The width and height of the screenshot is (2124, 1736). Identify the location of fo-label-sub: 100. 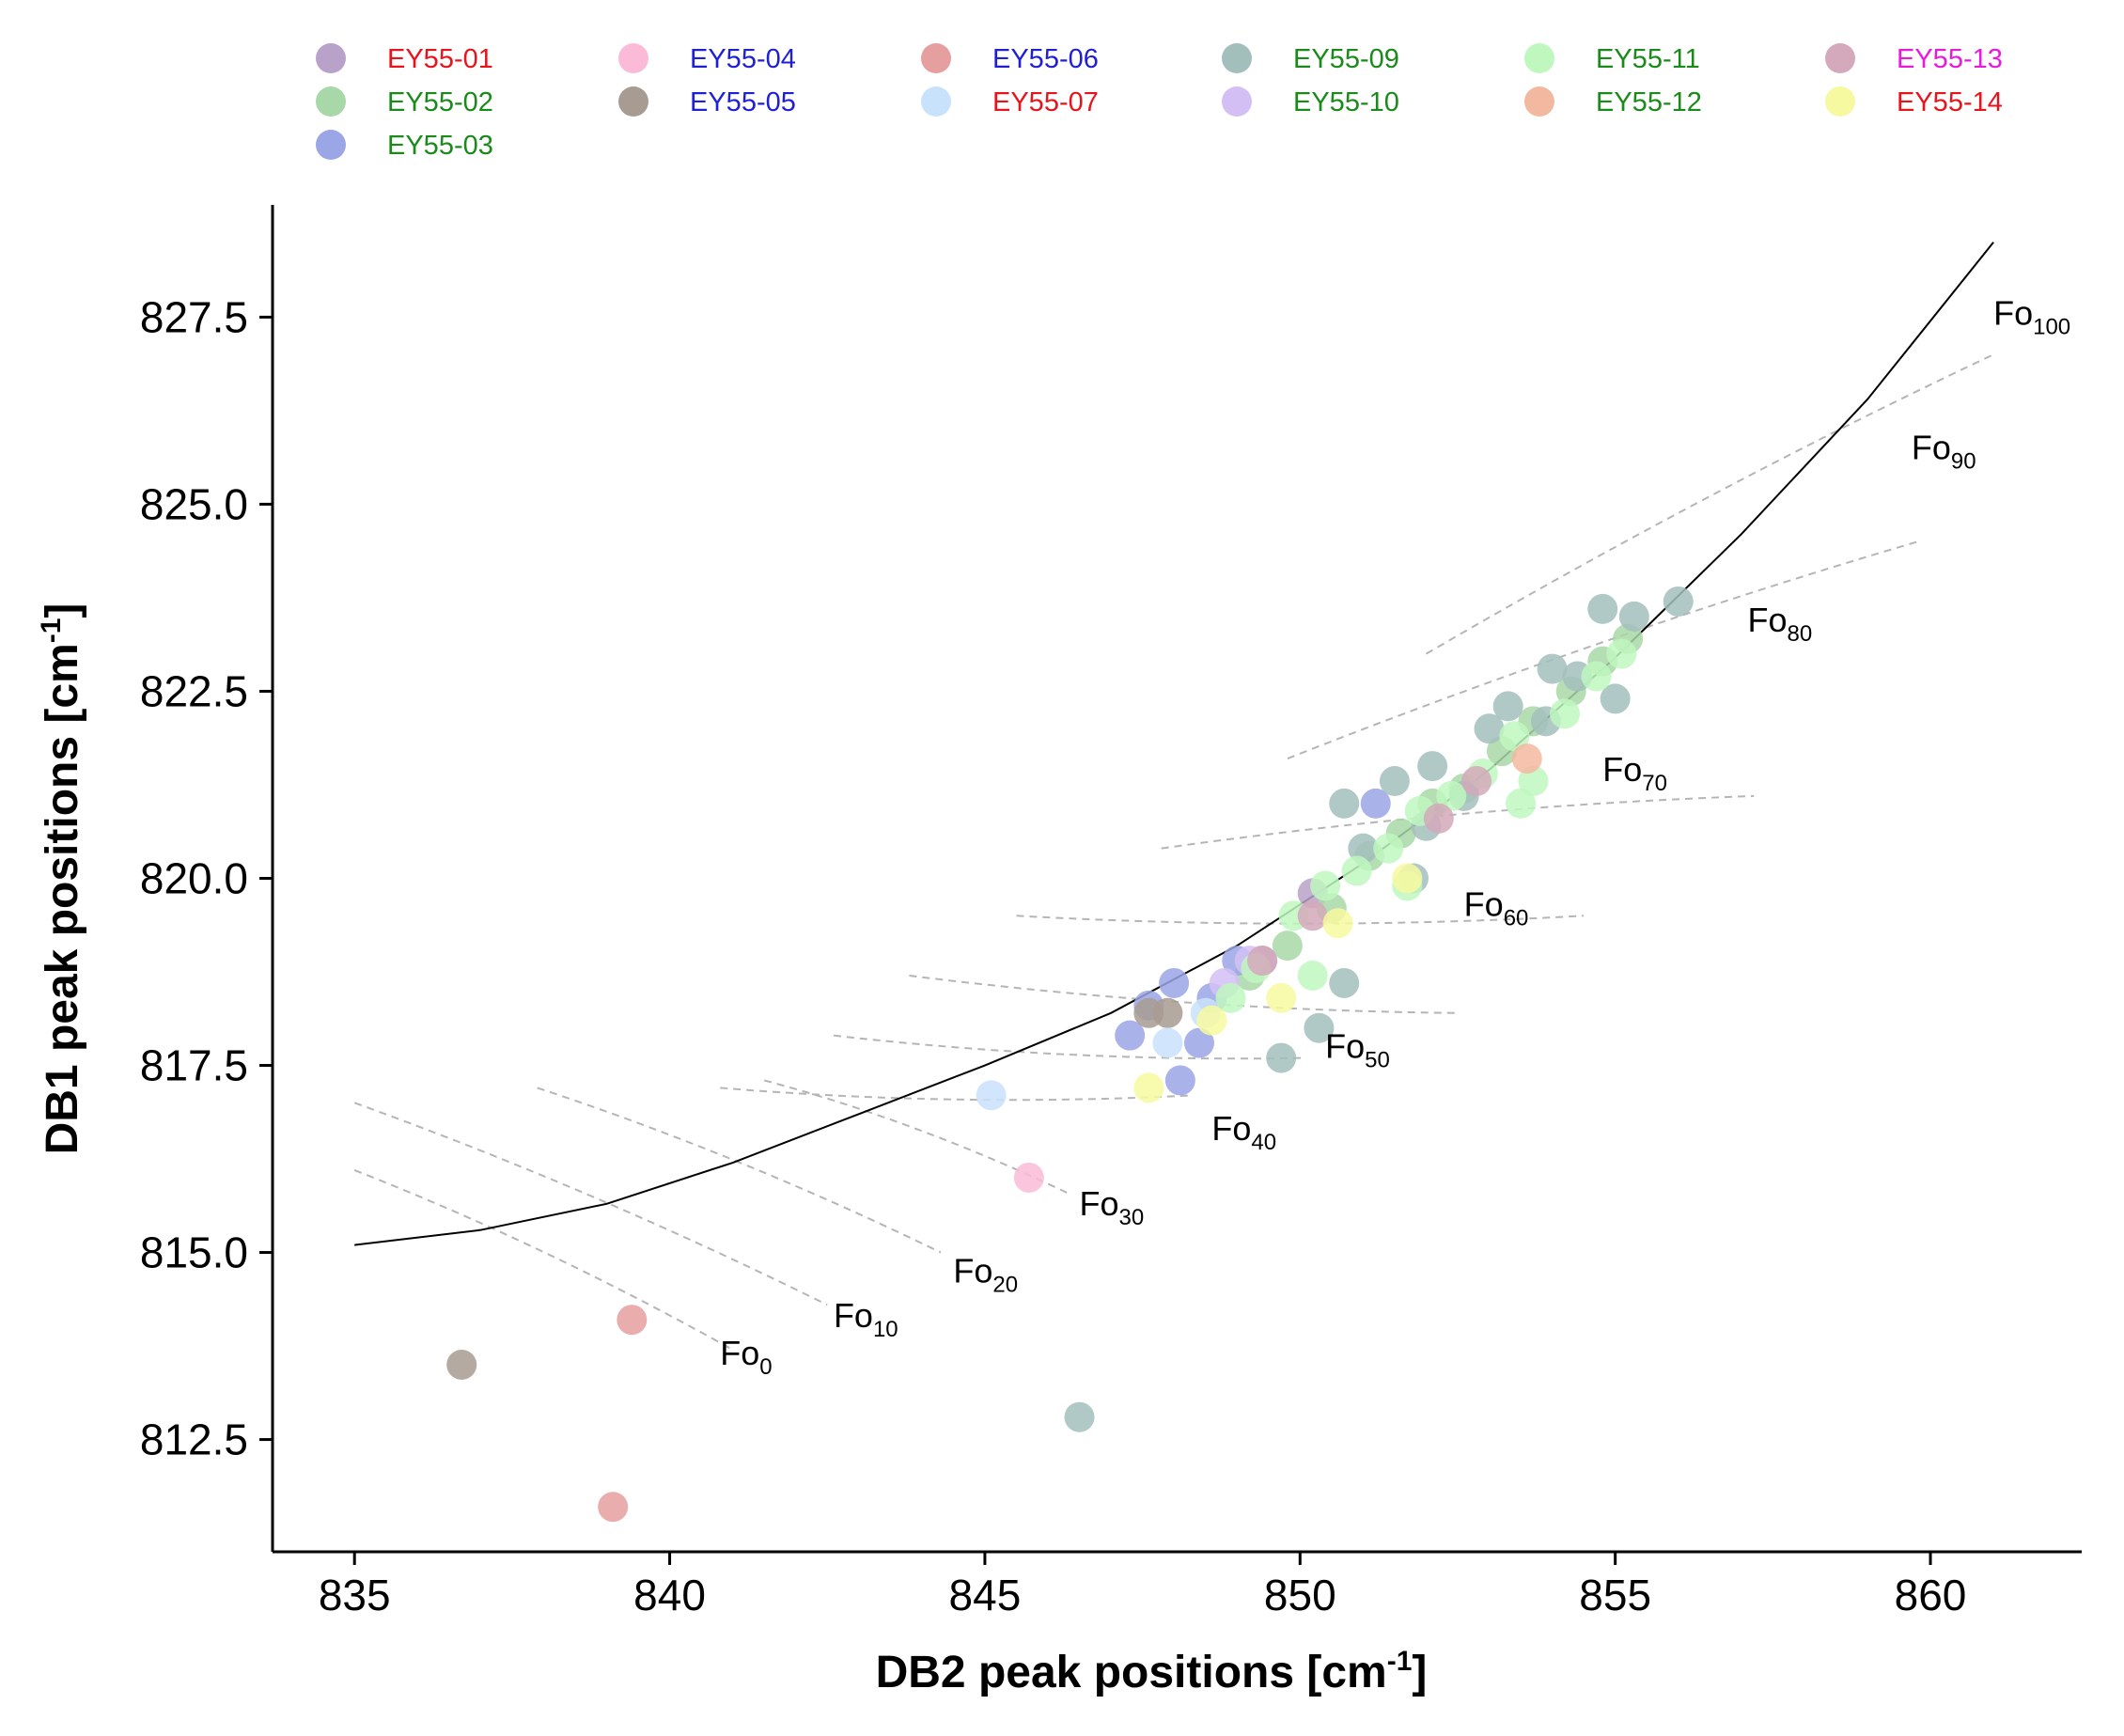
(2051, 326).